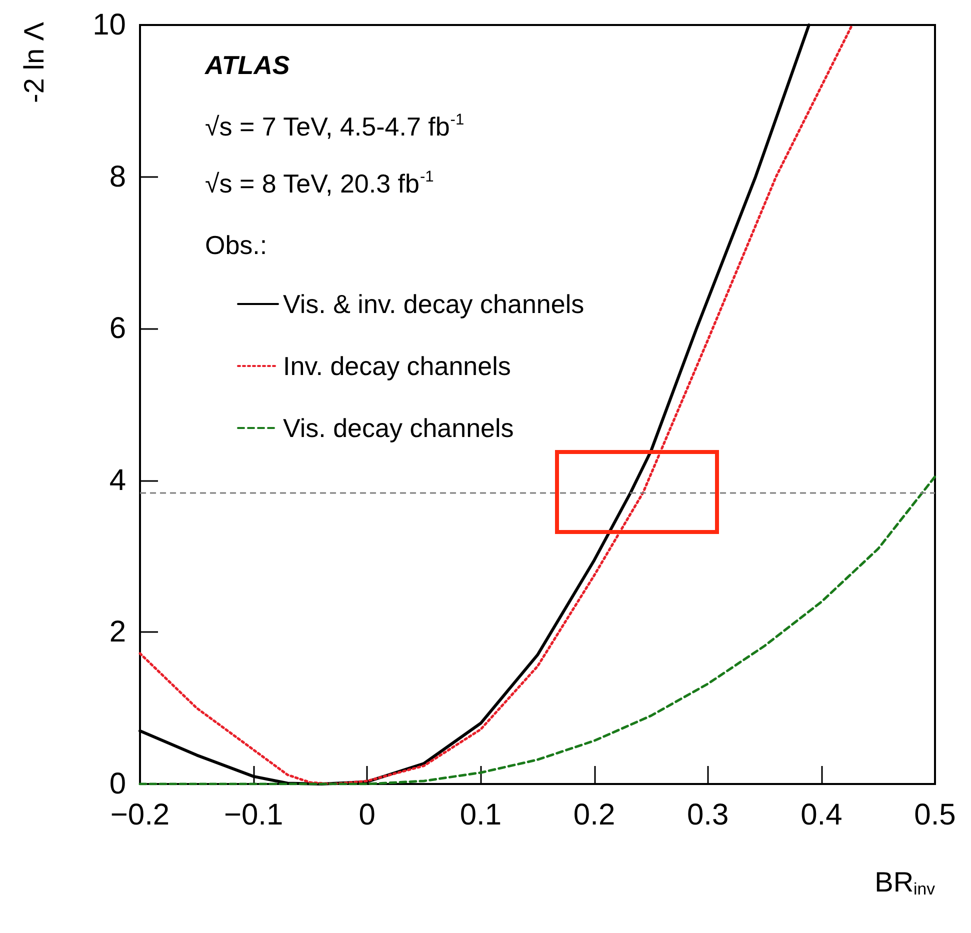 The height and width of the screenshot is (933, 971). What do you see at coordinates (398, 428) in the screenshot?
I see `legend-label: Vis. decay channels` at bounding box center [398, 428].